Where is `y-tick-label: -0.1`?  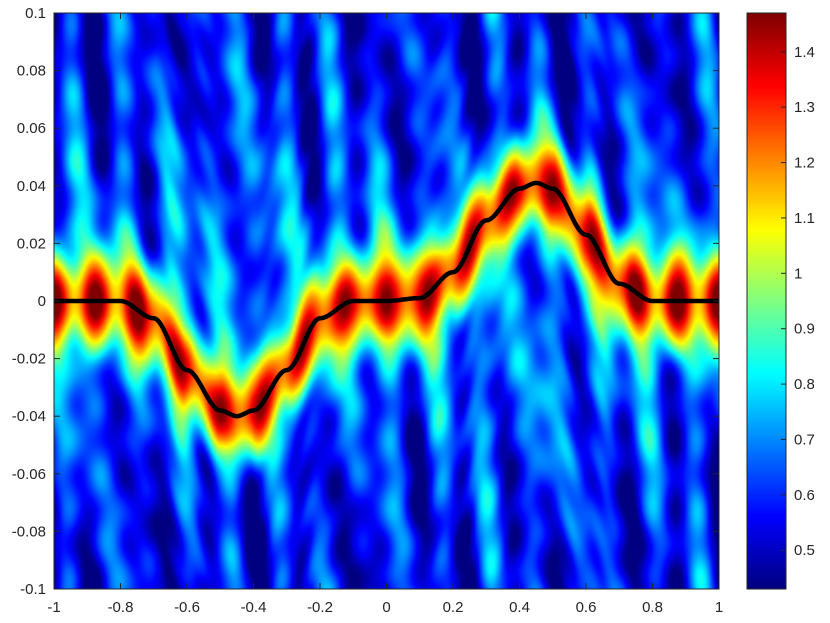 y-tick-label: -0.1 is located at coordinates (33, 589).